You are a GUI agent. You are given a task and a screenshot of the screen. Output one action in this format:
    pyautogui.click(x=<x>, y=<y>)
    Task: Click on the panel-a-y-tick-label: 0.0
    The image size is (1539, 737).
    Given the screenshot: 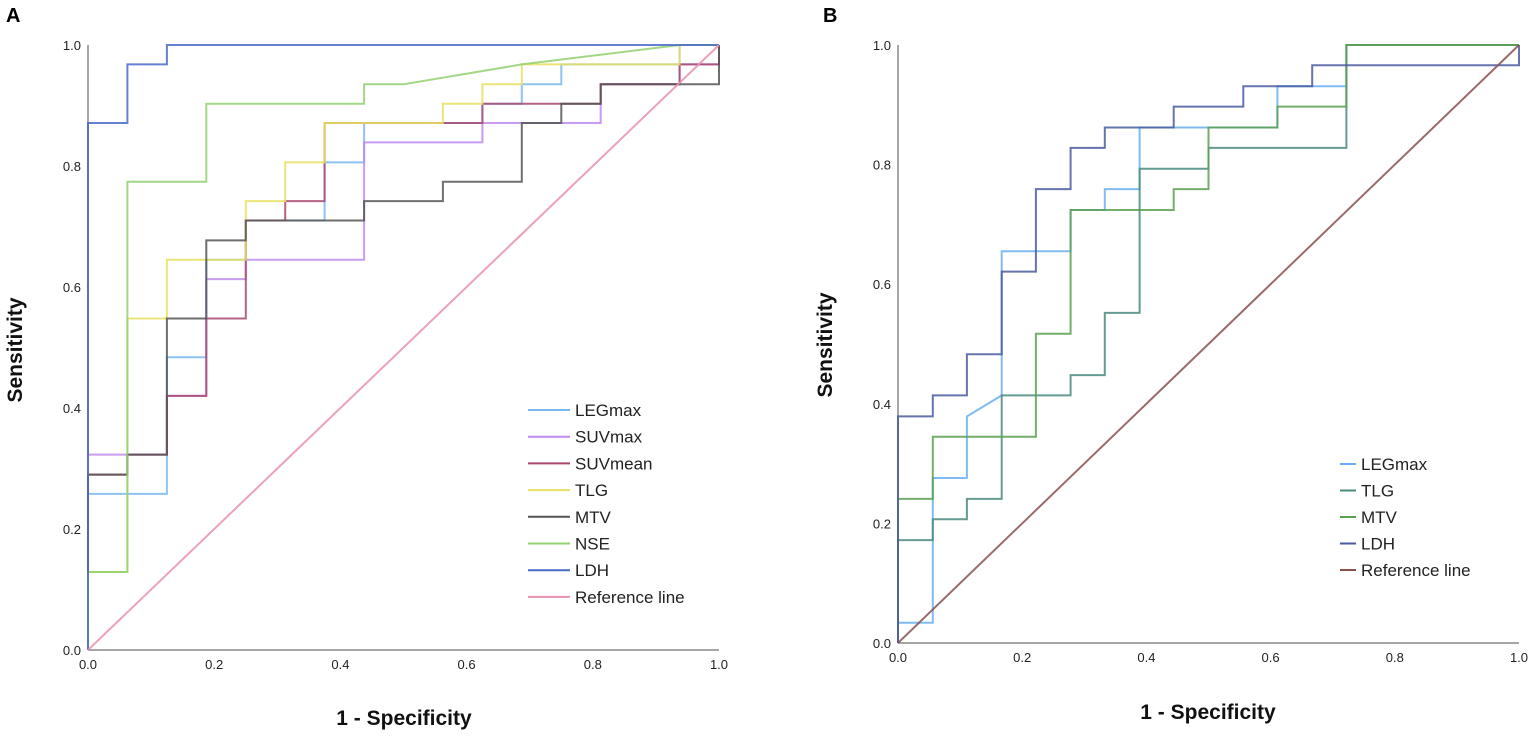 What is the action you would take?
    pyautogui.click(x=72, y=650)
    